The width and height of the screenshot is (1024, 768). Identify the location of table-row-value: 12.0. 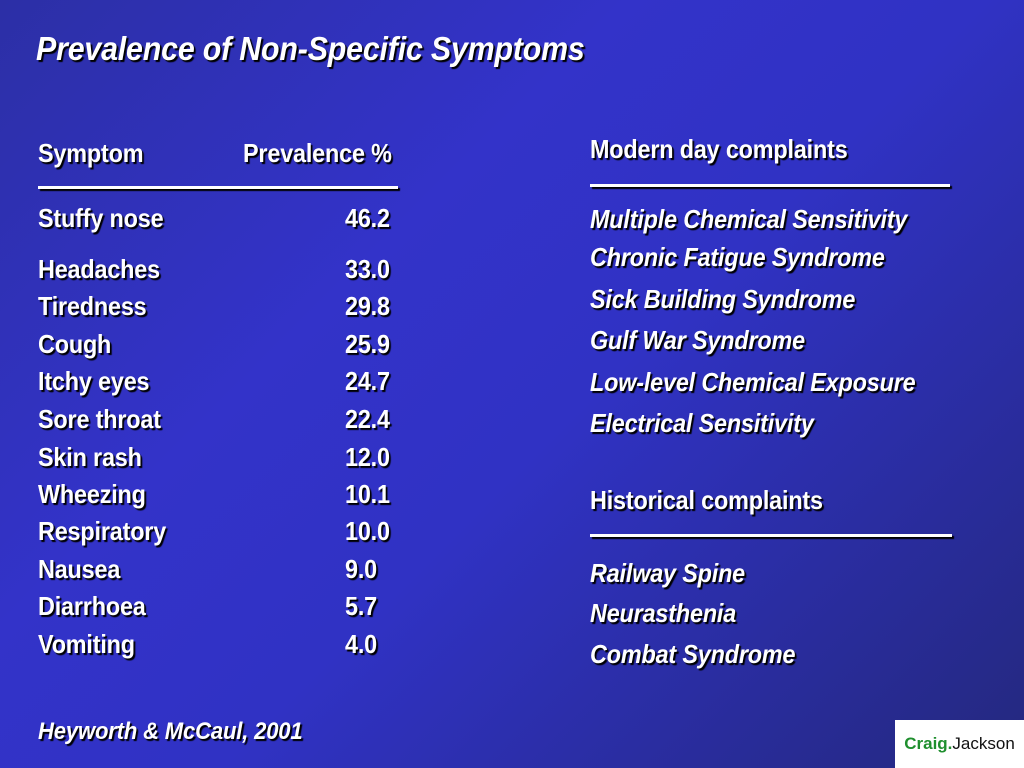
(367, 457).